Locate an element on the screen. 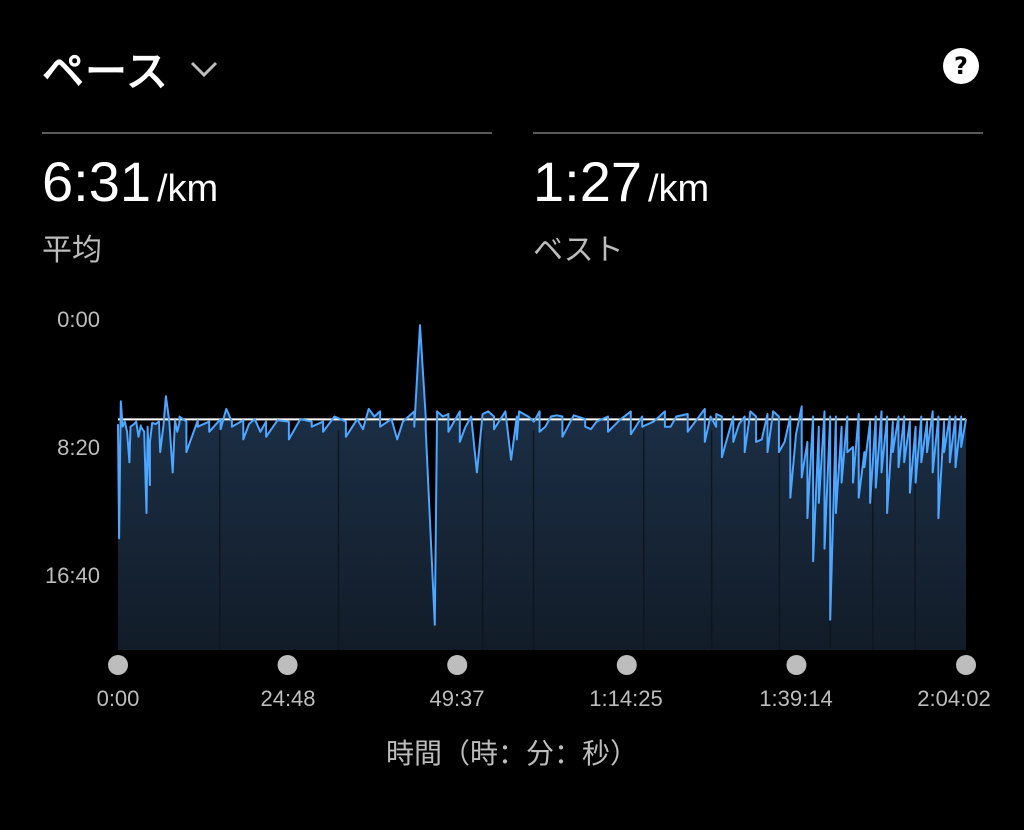 This screenshot has height=830, width=1024. average-pace-panel: 6:31/km 平均 is located at coordinates (267, 200).